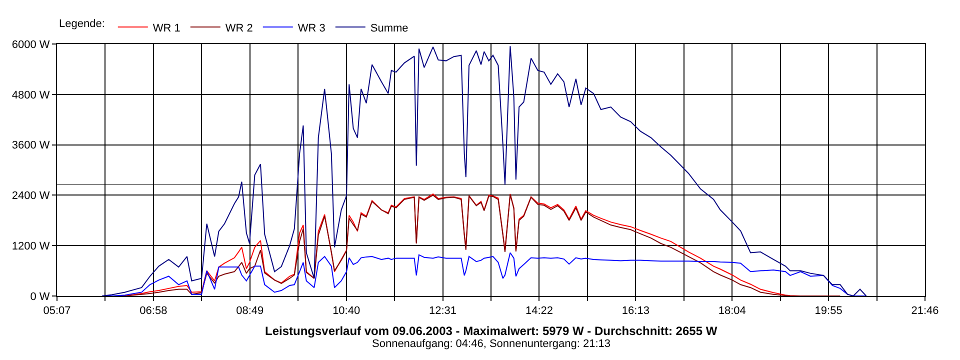  What do you see at coordinates (82, 24) in the screenshot?
I see `legend-title: Legende:` at bounding box center [82, 24].